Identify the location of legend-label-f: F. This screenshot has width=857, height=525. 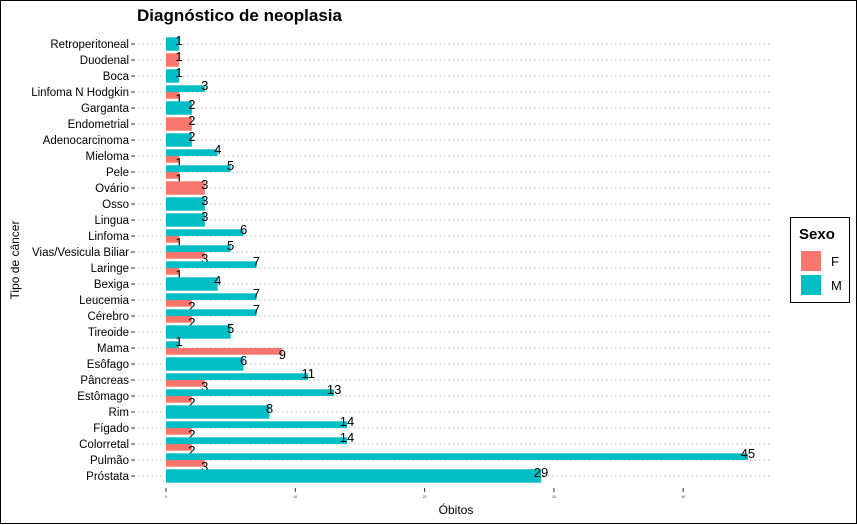
(835, 261).